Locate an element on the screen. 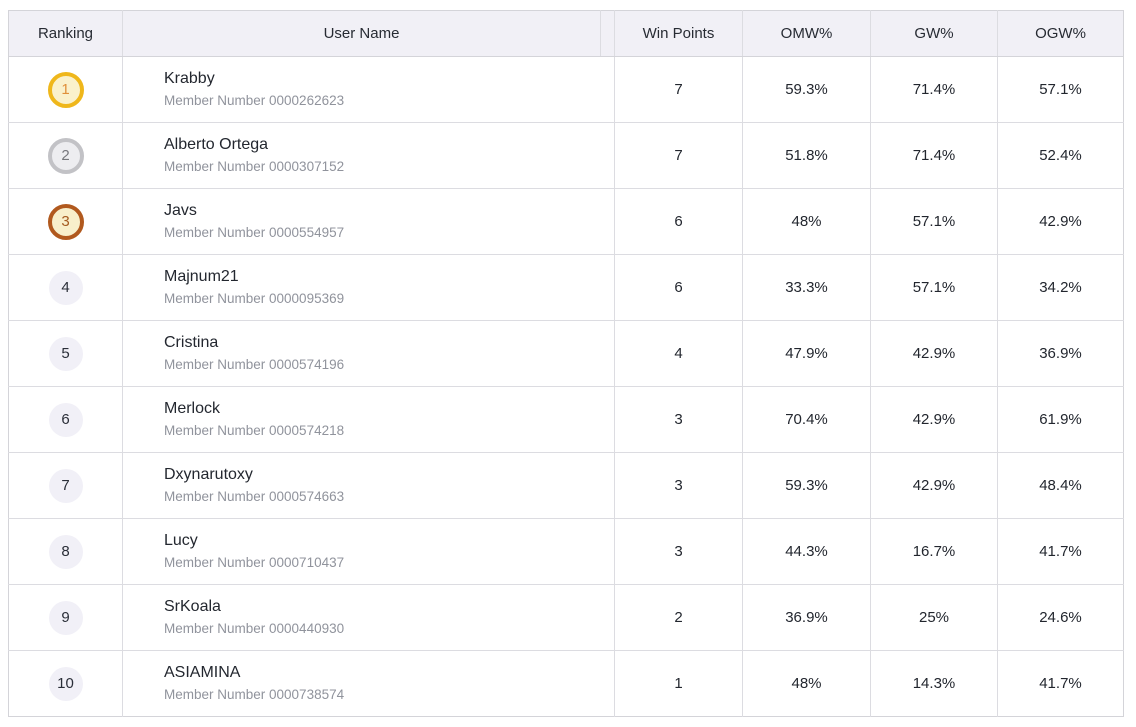 This screenshot has width=1136, height=727. gw-value: 25% is located at coordinates (934, 617).